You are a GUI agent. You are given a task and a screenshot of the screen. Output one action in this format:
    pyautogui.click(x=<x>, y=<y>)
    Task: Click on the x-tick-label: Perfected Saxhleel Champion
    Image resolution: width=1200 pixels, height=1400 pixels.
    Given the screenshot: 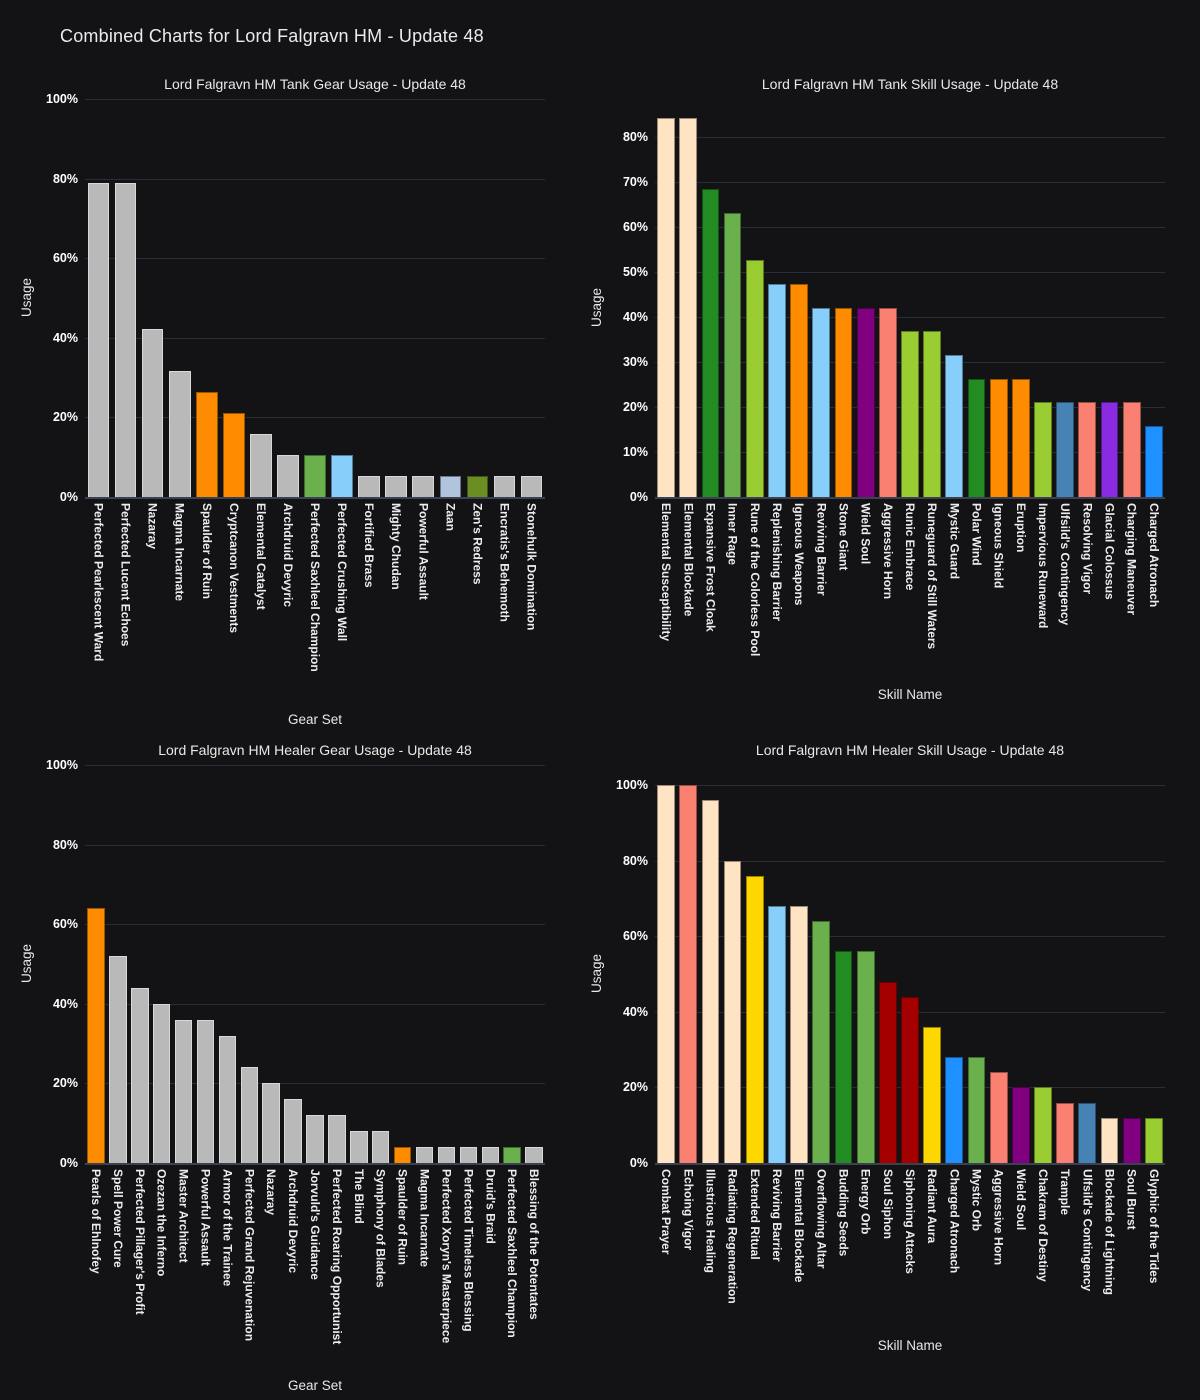 What is the action you would take?
    pyautogui.click(x=315, y=587)
    